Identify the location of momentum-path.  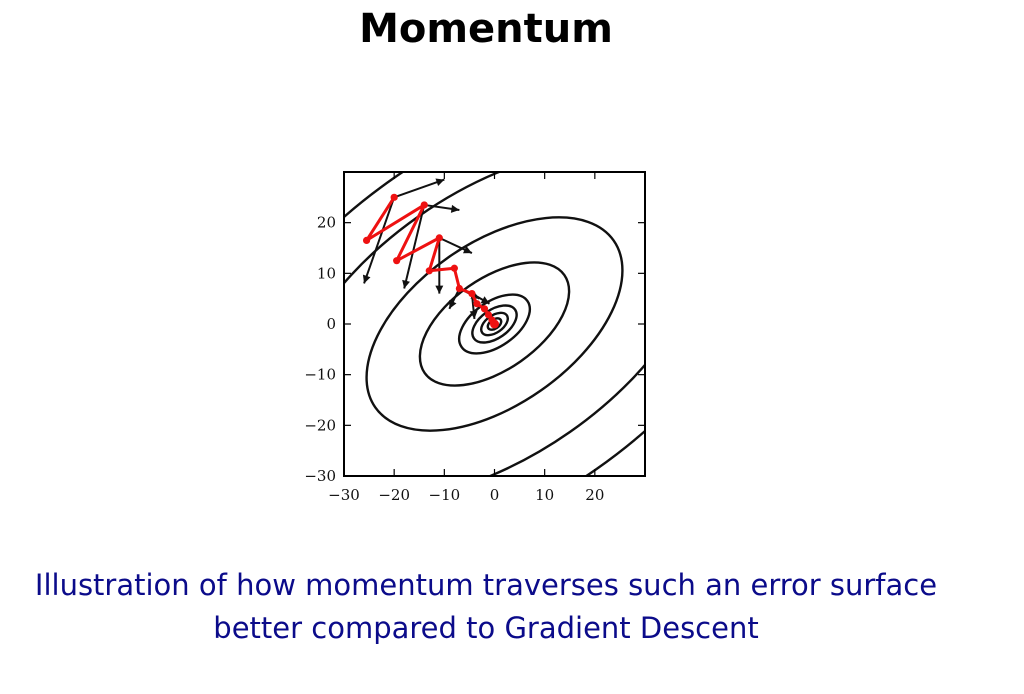
(430, 261).